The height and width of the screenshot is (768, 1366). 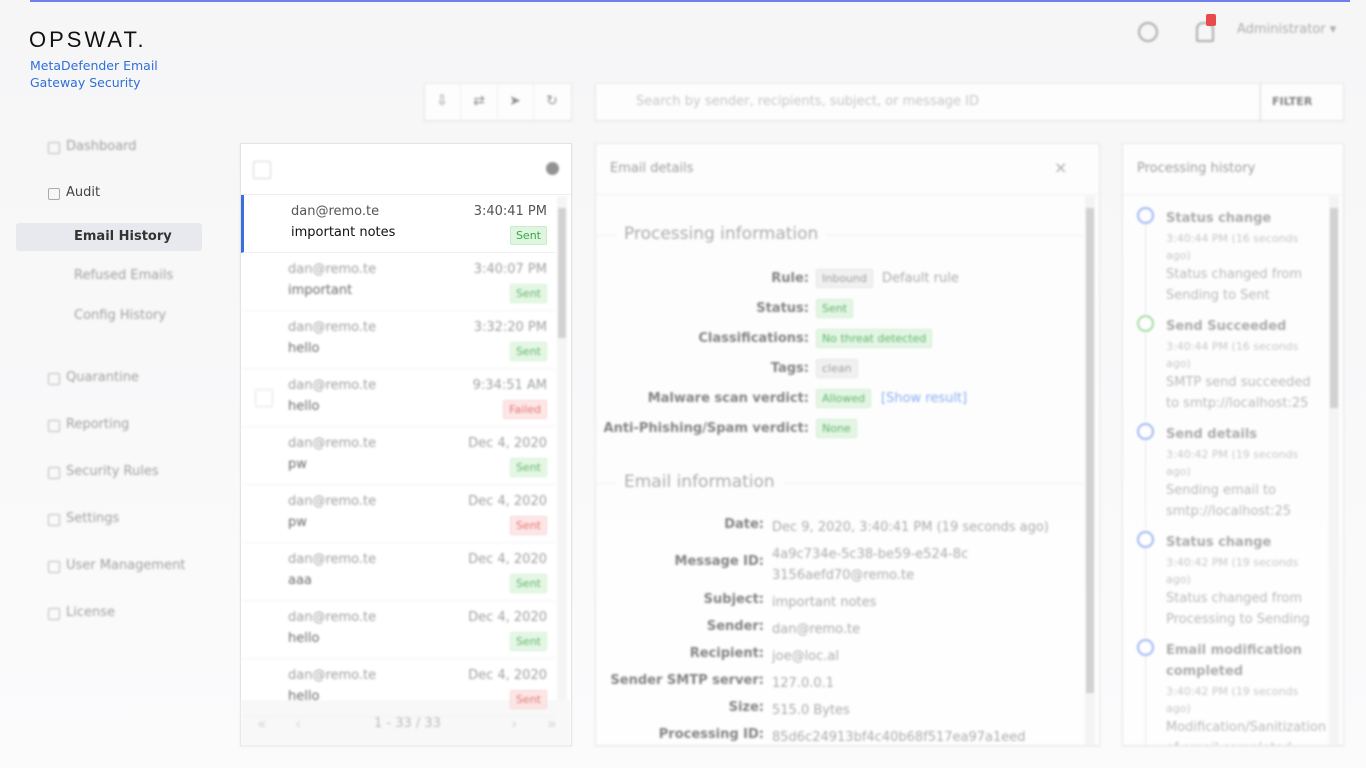 What do you see at coordinates (735, 626) in the screenshot?
I see `field-label: Sender:` at bounding box center [735, 626].